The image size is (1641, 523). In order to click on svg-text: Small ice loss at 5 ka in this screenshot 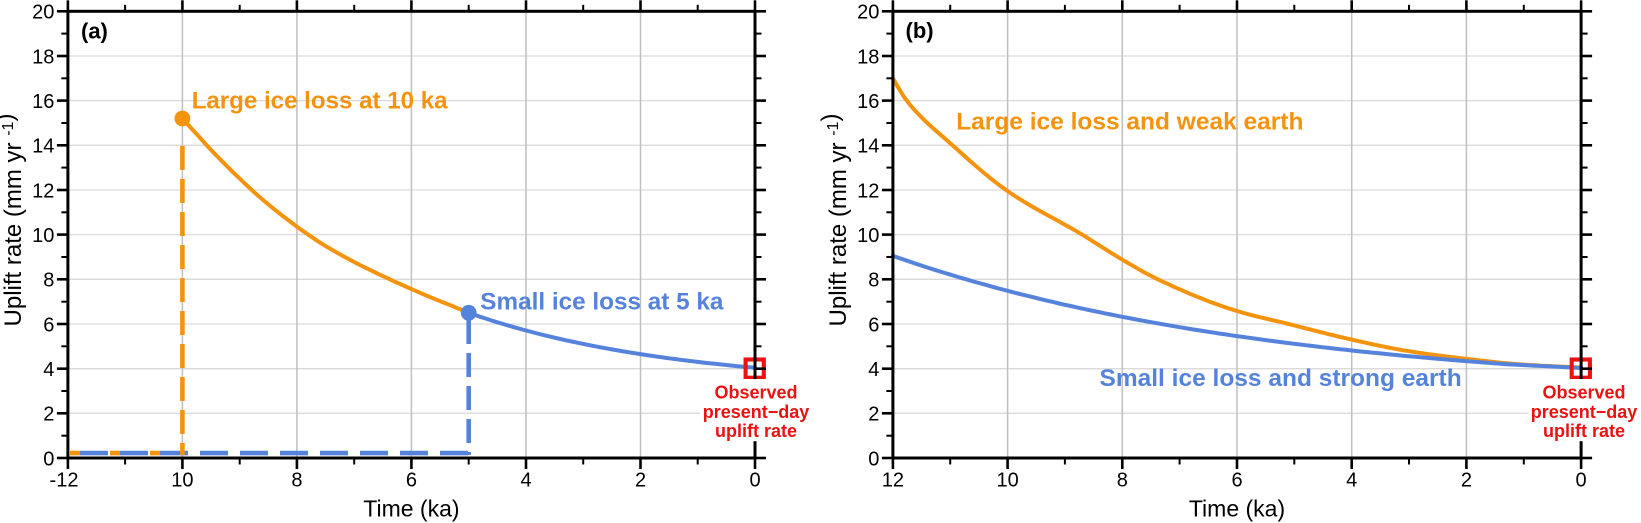, I will do `click(602, 301)`.